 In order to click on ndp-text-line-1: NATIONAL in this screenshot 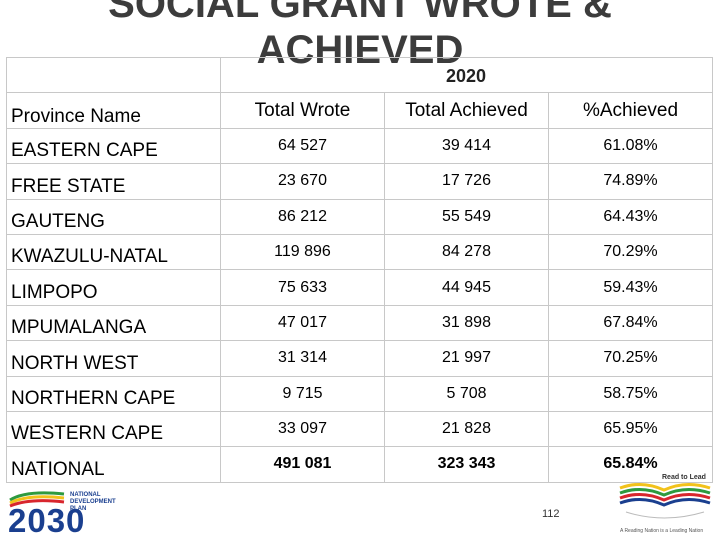, I will do `click(85, 495)`.